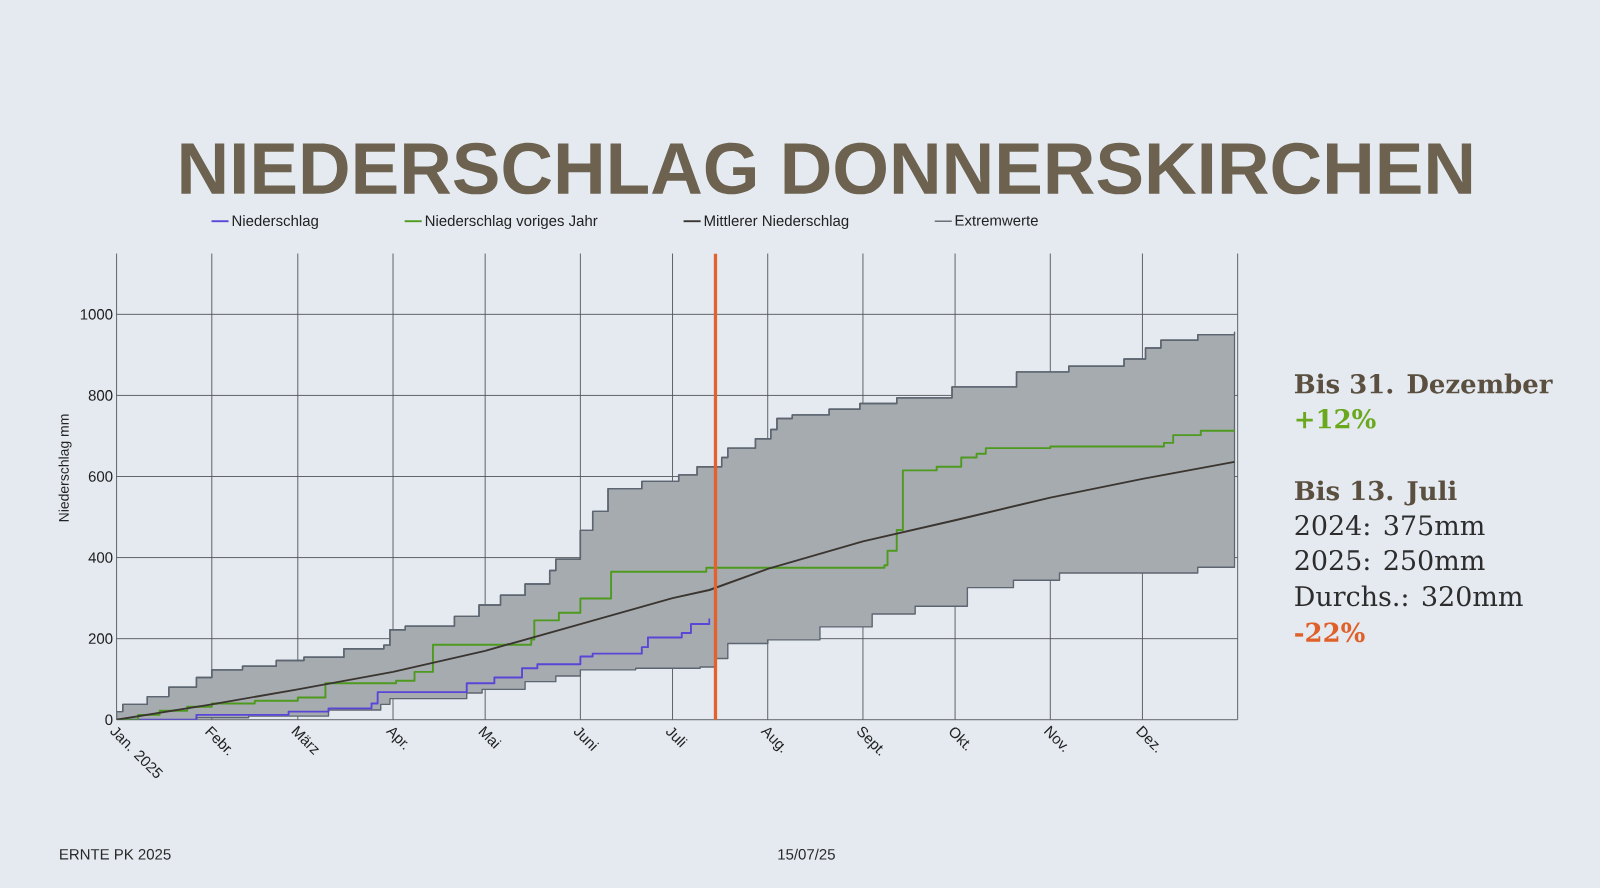 Image resolution: width=1600 pixels, height=888 pixels. Describe the element at coordinates (826, 168) in the screenshot. I see `chart-title: NIEDERSCHLAG DONNERSKIRCHEN` at that location.